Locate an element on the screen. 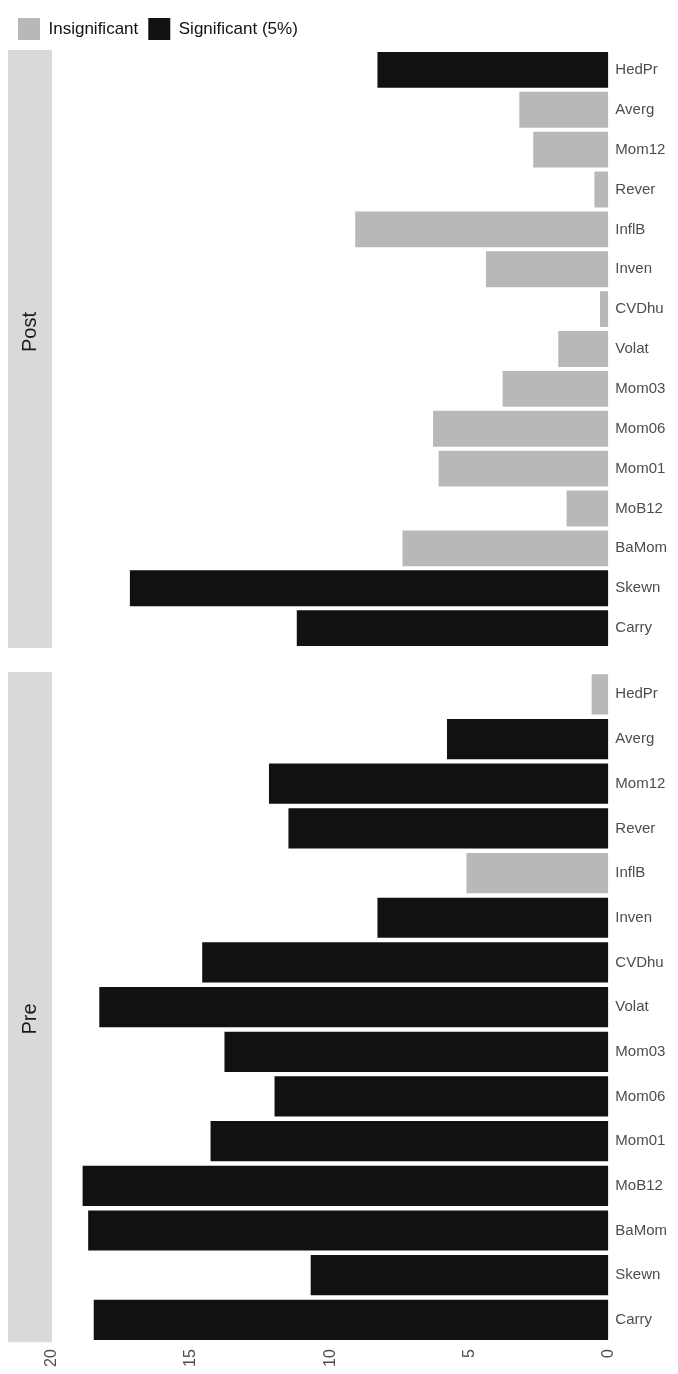  x-tick-label: 15 is located at coordinates (190, 1358).